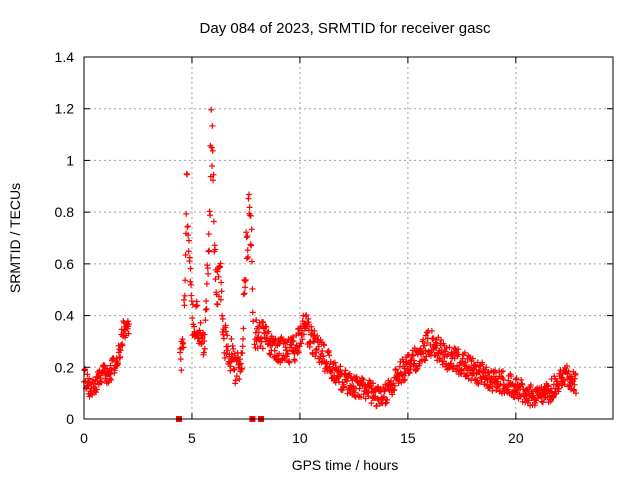 This screenshot has height=480, width=640. Describe the element at coordinates (345, 465) in the screenshot. I see `x-axis-label: GPS time / hours` at that location.